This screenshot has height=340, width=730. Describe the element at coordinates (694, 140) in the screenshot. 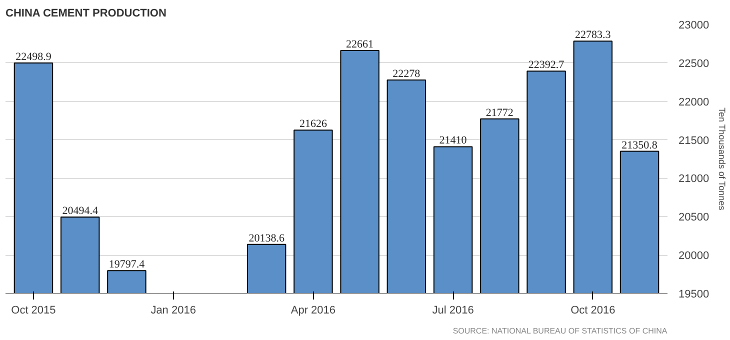

I see `y-tick-label: 21500` at that location.